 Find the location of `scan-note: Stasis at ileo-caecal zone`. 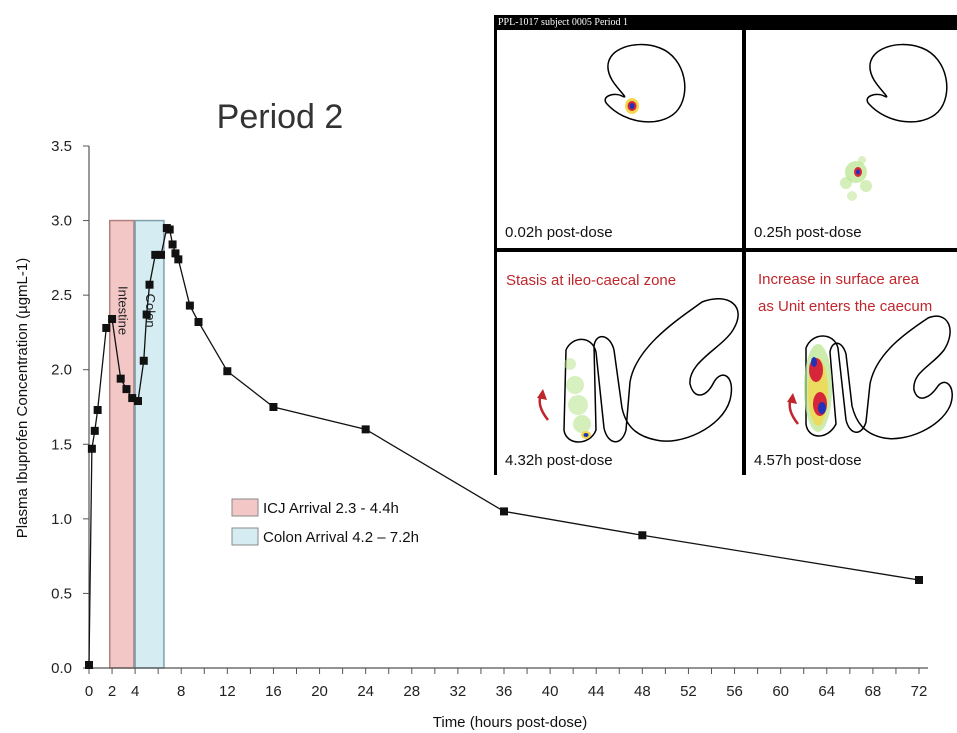

scan-note: Stasis at ileo-caecal zone is located at coordinates (591, 280).